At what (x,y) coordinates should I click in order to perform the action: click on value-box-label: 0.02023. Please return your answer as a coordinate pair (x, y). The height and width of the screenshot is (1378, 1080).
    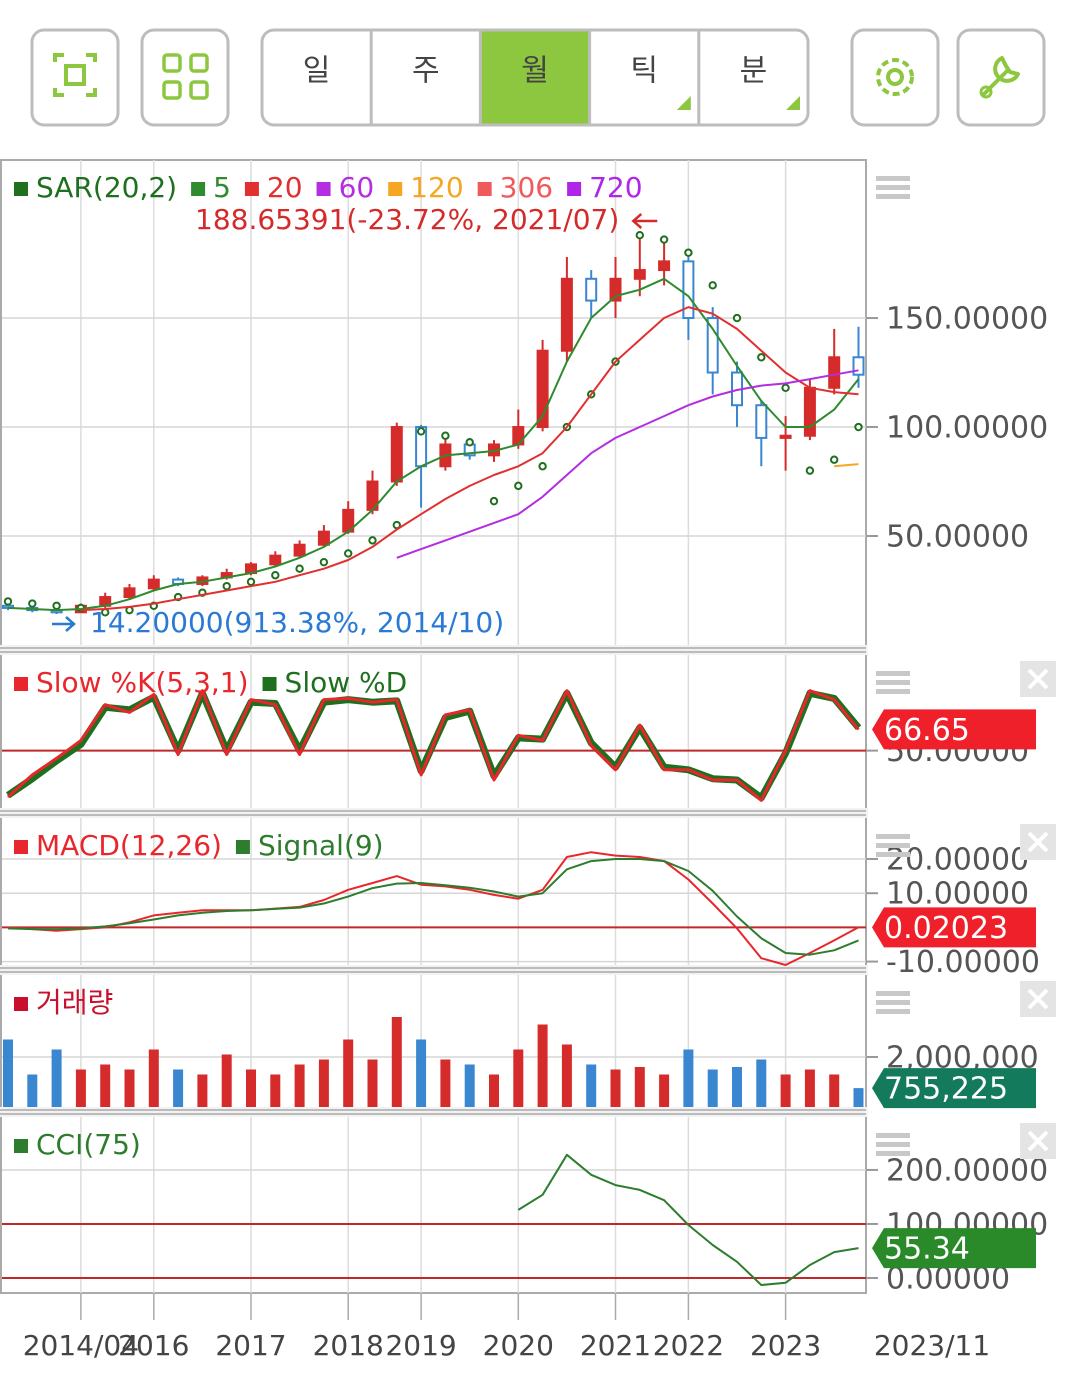
    Looking at the image, I should click on (946, 928).